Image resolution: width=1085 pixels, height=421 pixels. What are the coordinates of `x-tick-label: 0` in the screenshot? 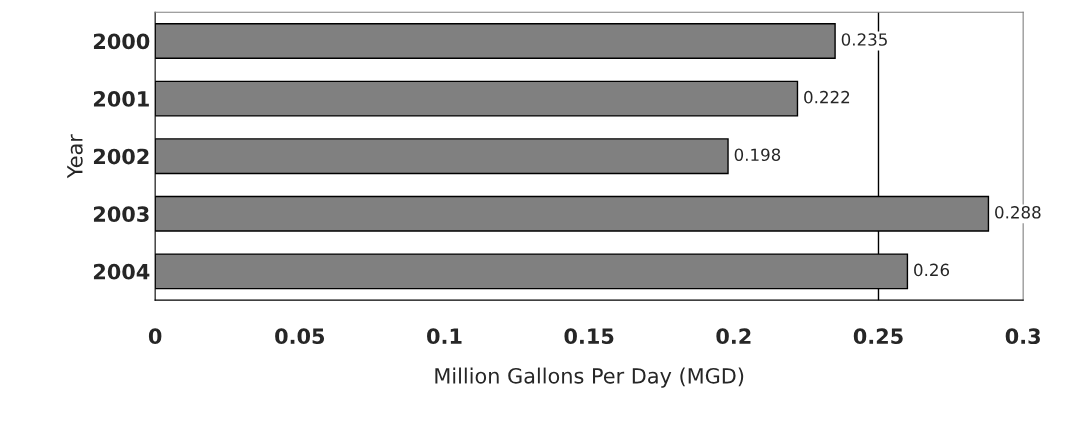 It's located at (155, 336).